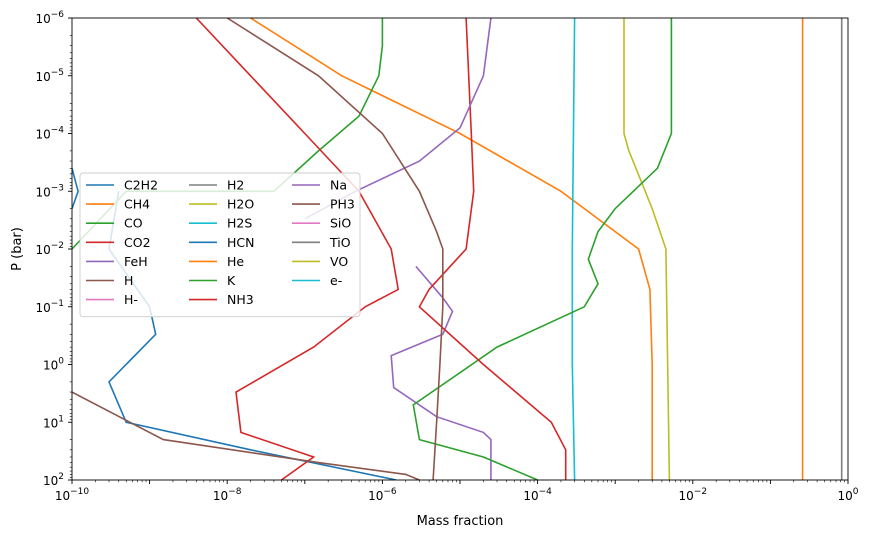  What do you see at coordinates (227, 495) in the screenshot?
I see `x-tick-label: 10⁻⁸` at bounding box center [227, 495].